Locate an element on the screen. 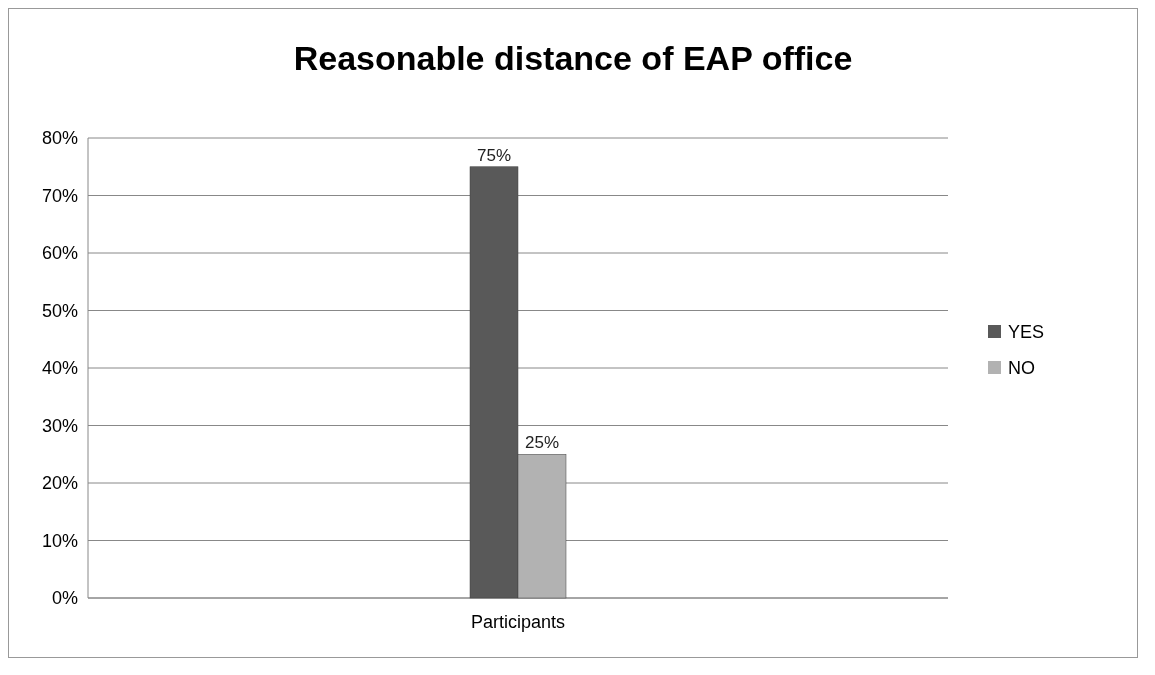 The image size is (1155, 675). x-tick-label: Participants is located at coordinates (518, 622).